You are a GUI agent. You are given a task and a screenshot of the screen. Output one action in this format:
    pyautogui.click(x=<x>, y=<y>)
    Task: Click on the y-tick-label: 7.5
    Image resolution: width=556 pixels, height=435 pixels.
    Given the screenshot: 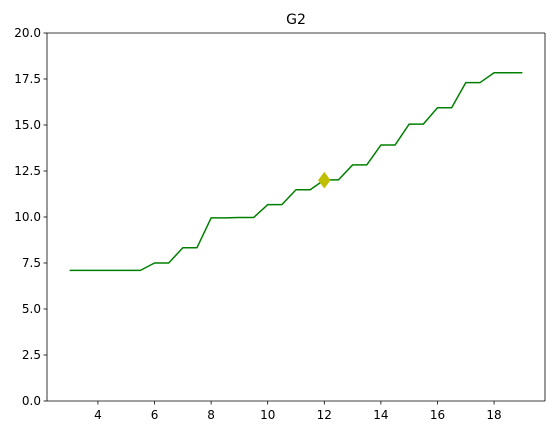 What is the action you would take?
    pyautogui.click(x=31, y=263)
    